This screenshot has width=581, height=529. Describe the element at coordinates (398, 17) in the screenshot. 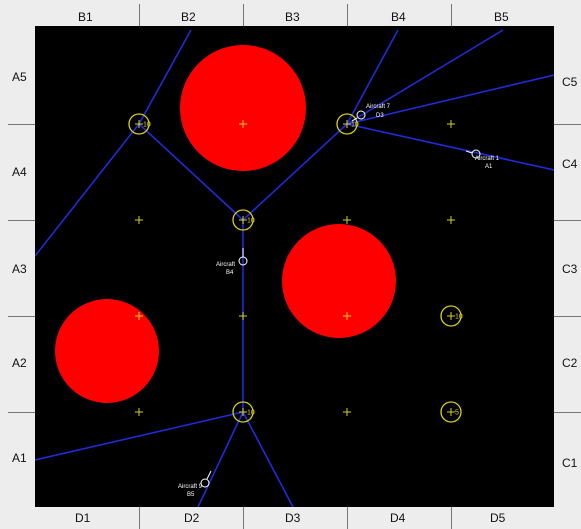

I see `top-label-b4: B4` at that location.